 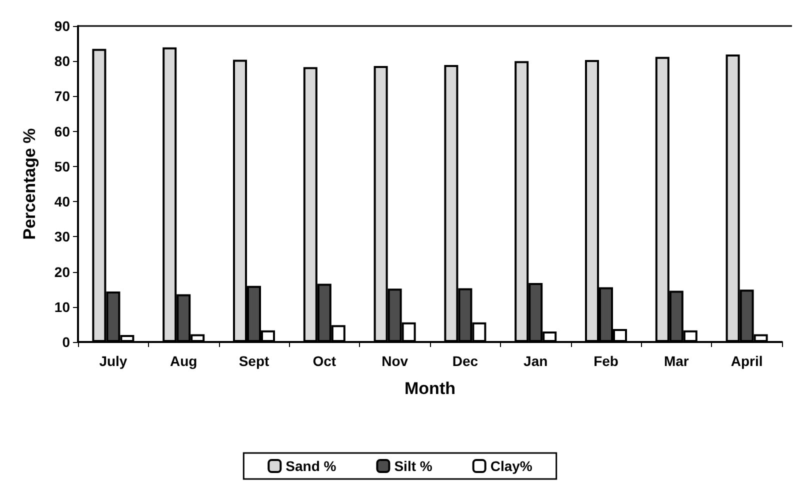 What do you see at coordinates (62, 306) in the screenshot?
I see `y-tick-label: 10` at bounding box center [62, 306].